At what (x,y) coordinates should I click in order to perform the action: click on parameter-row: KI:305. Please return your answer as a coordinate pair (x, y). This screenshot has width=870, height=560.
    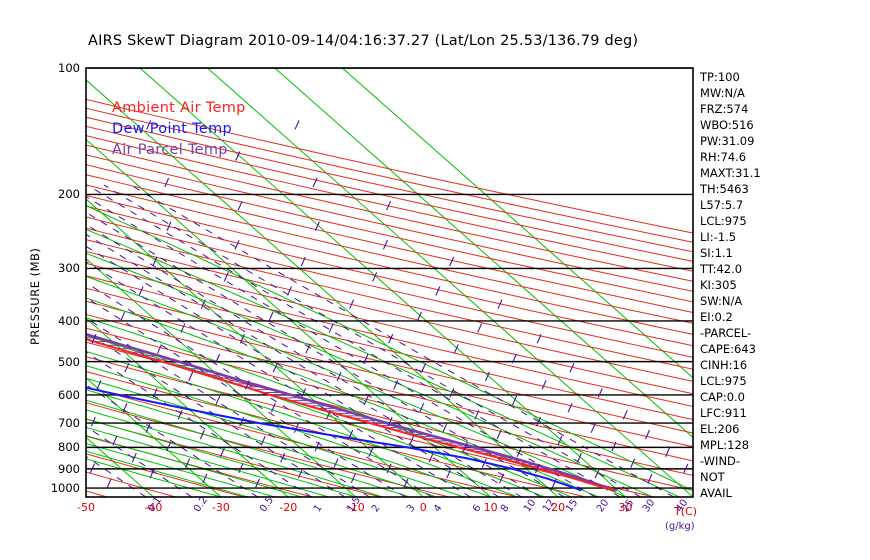
    Looking at the image, I should click on (718, 285).